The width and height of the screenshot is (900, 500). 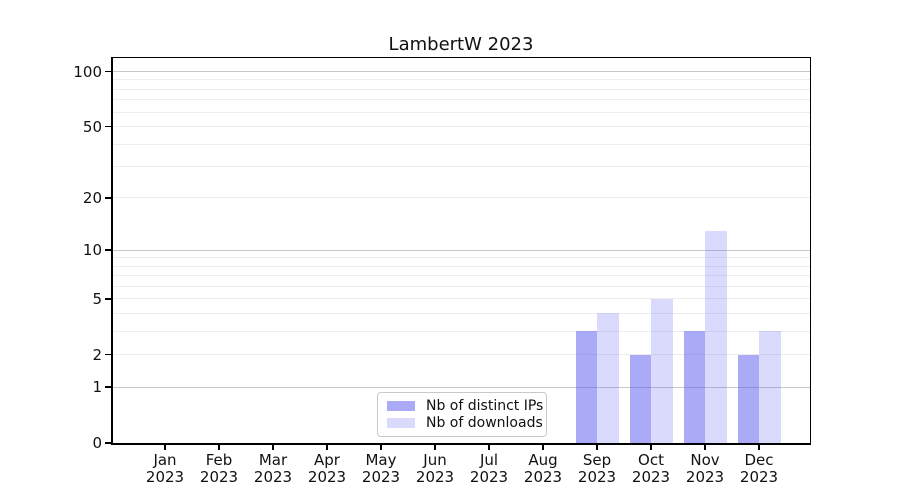 What do you see at coordinates (327, 460) in the screenshot?
I see `month-label: Apr` at bounding box center [327, 460].